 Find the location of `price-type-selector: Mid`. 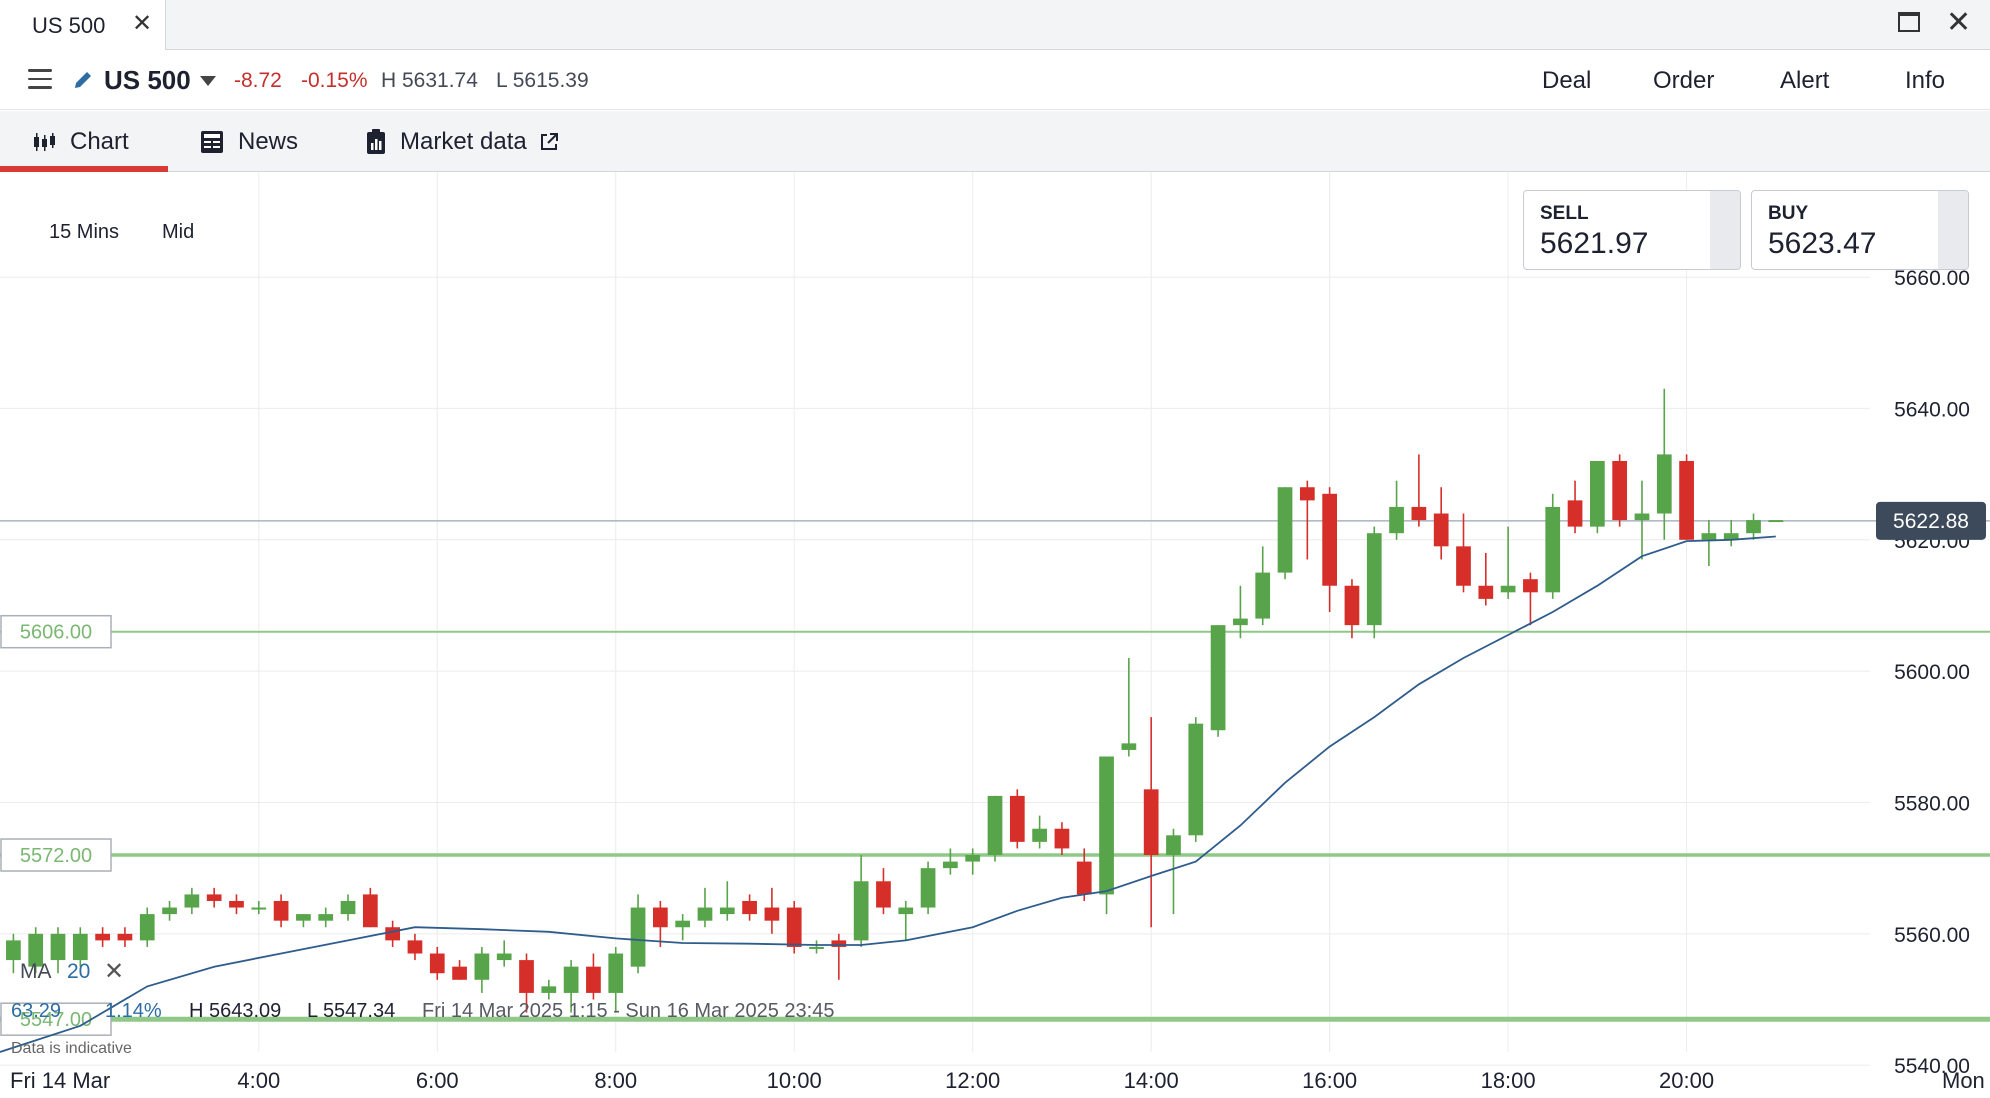

price-type-selector: Mid is located at coordinates (178, 232).